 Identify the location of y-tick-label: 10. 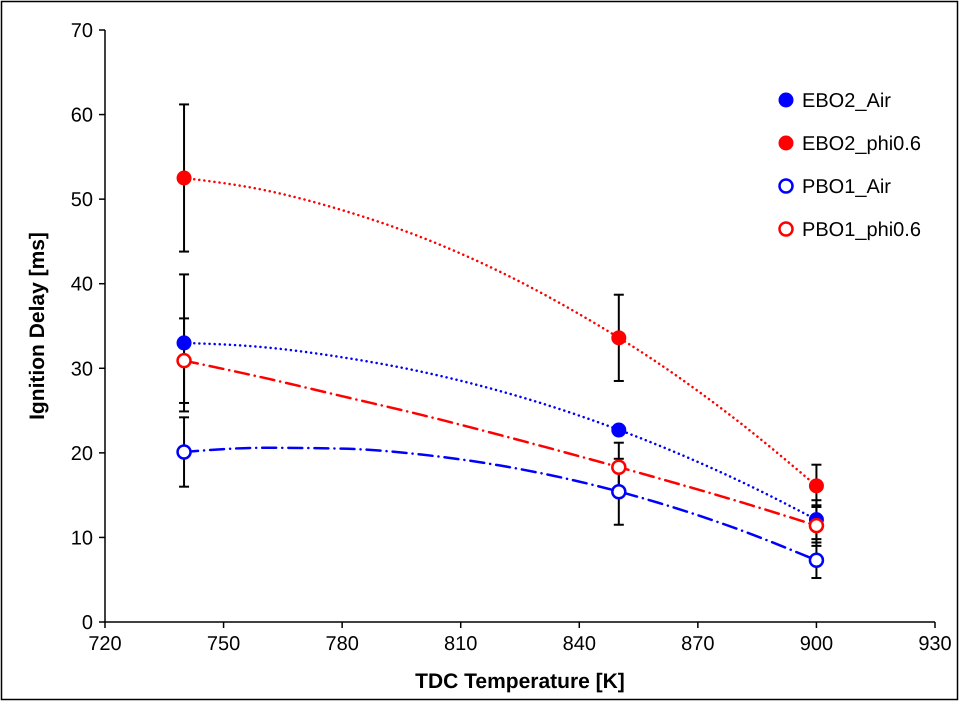
(81, 538).